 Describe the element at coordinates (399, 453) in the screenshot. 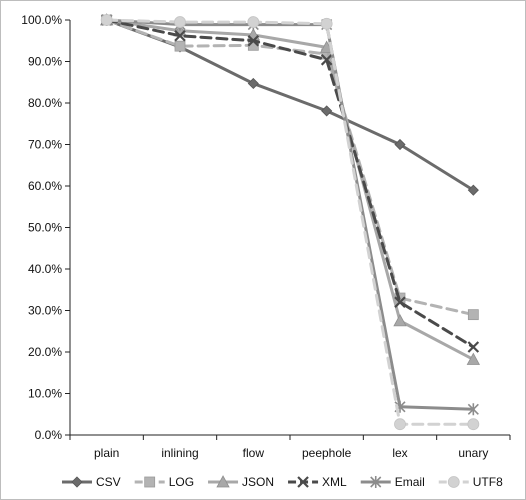

I see `x-tick-label: lex` at that location.